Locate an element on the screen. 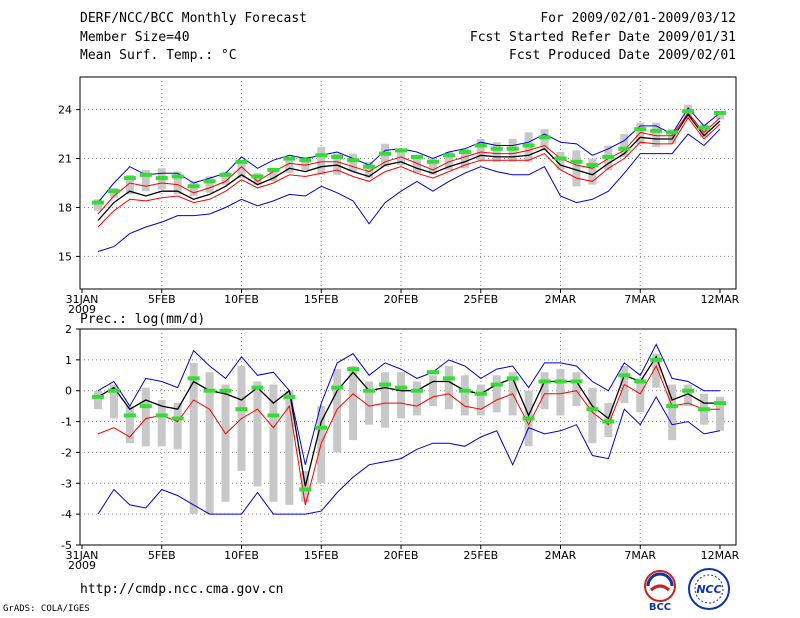 This screenshot has height=618, width=800. precipitation-xtick-label: 2MAR is located at coordinates (561, 555).